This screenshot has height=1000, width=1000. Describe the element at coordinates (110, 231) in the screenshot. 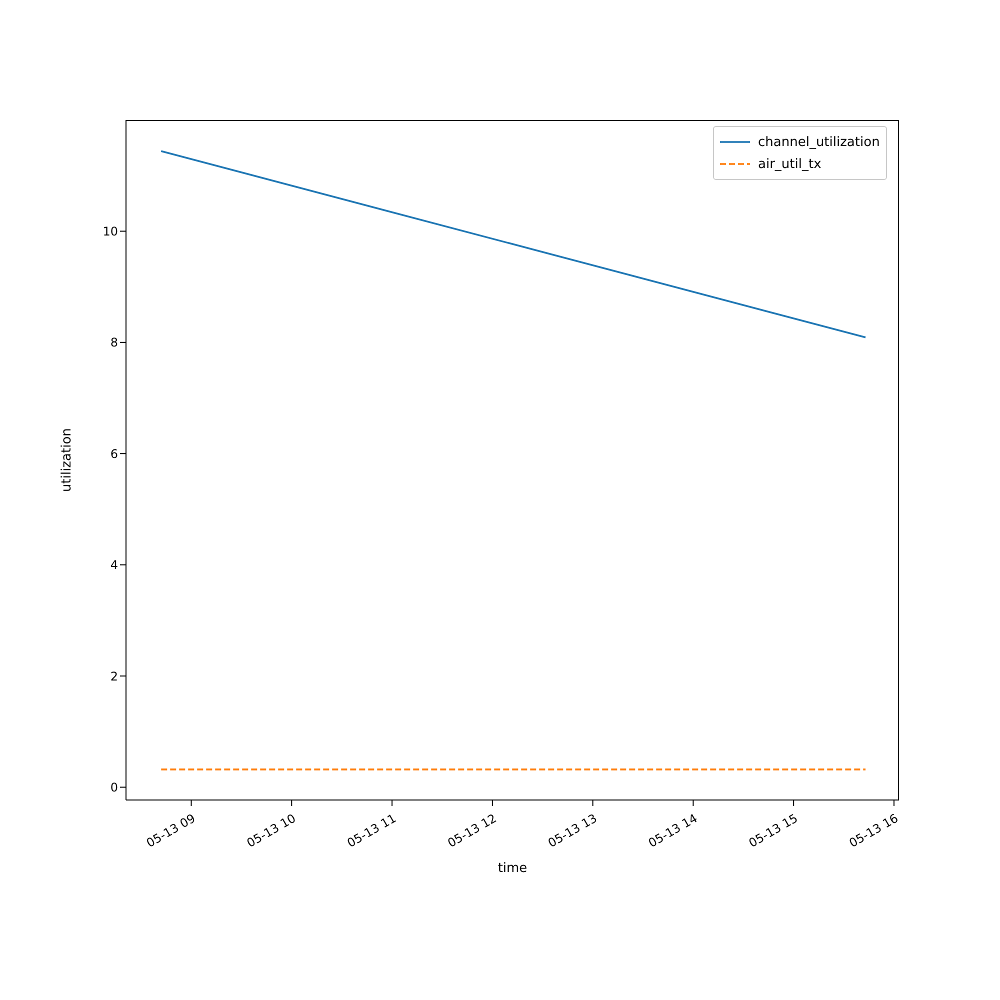

I see `y-tick-label: 10` at that location.